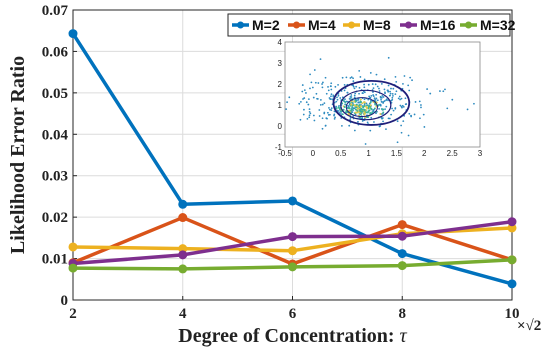  What do you see at coordinates (368, 153) in the screenshot?
I see `inset-x-tick-label: 1` at bounding box center [368, 153].